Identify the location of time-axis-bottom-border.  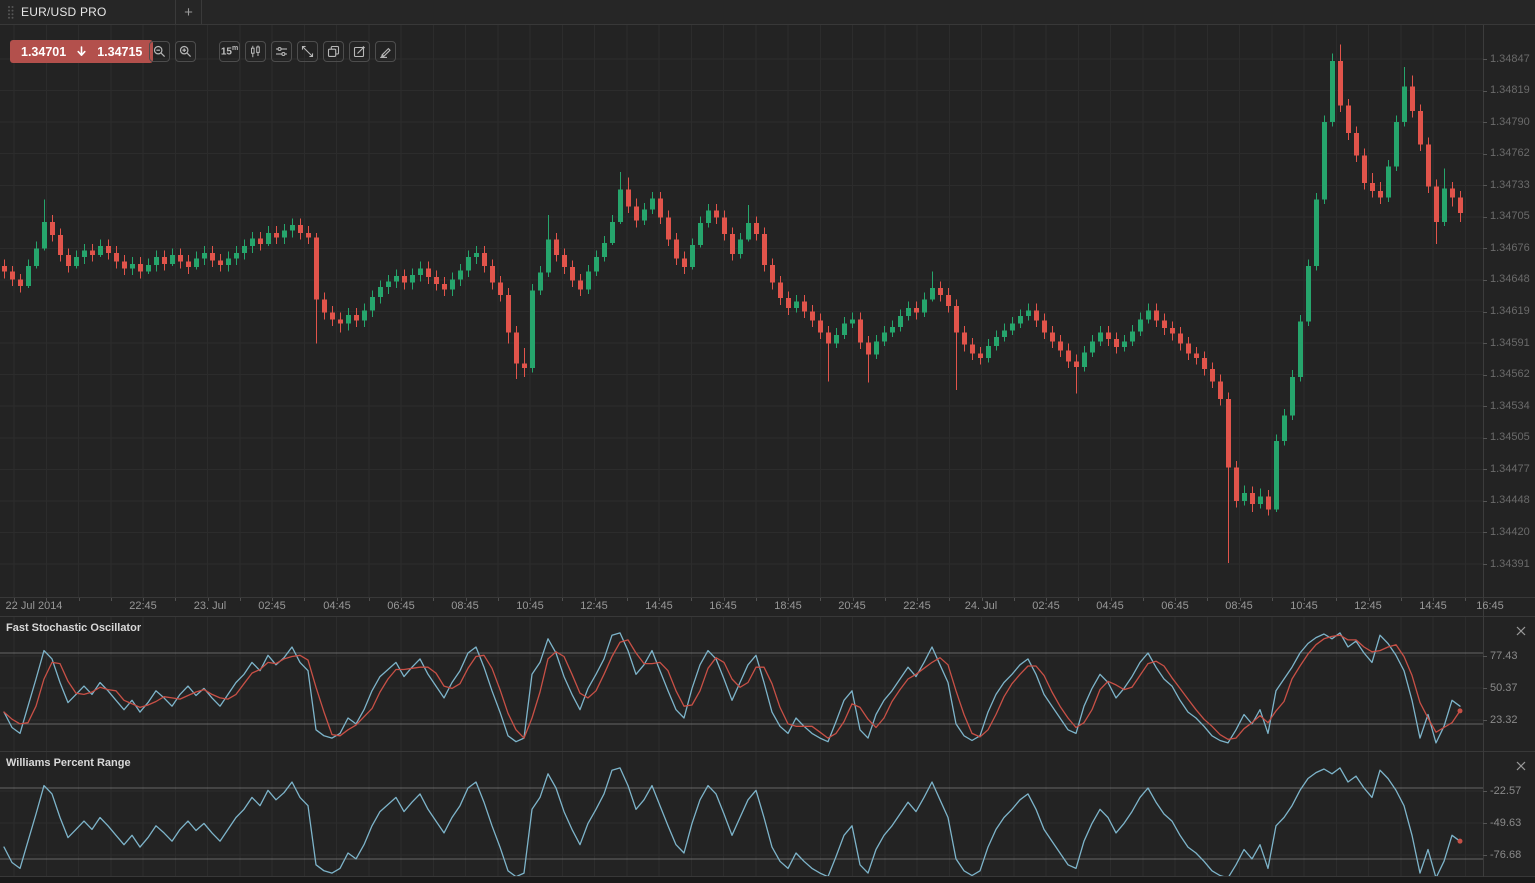
(767, 616).